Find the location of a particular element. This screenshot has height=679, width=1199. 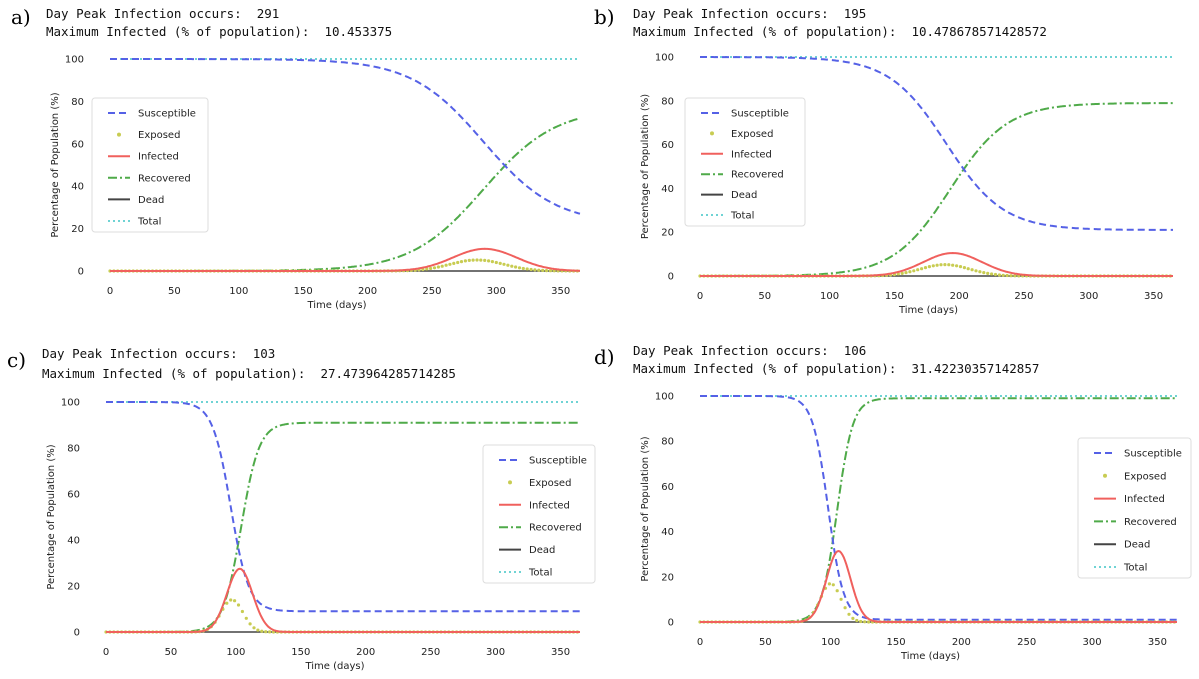

panel-letter: c) is located at coordinates (17, 360).